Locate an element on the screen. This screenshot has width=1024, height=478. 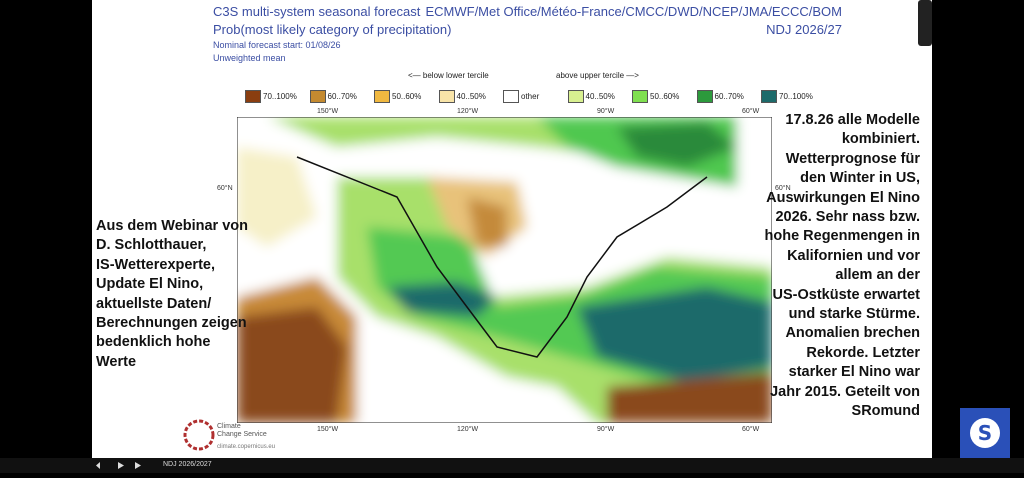
overlay-line: den Winter in US, is located at coordinates (860, 178).